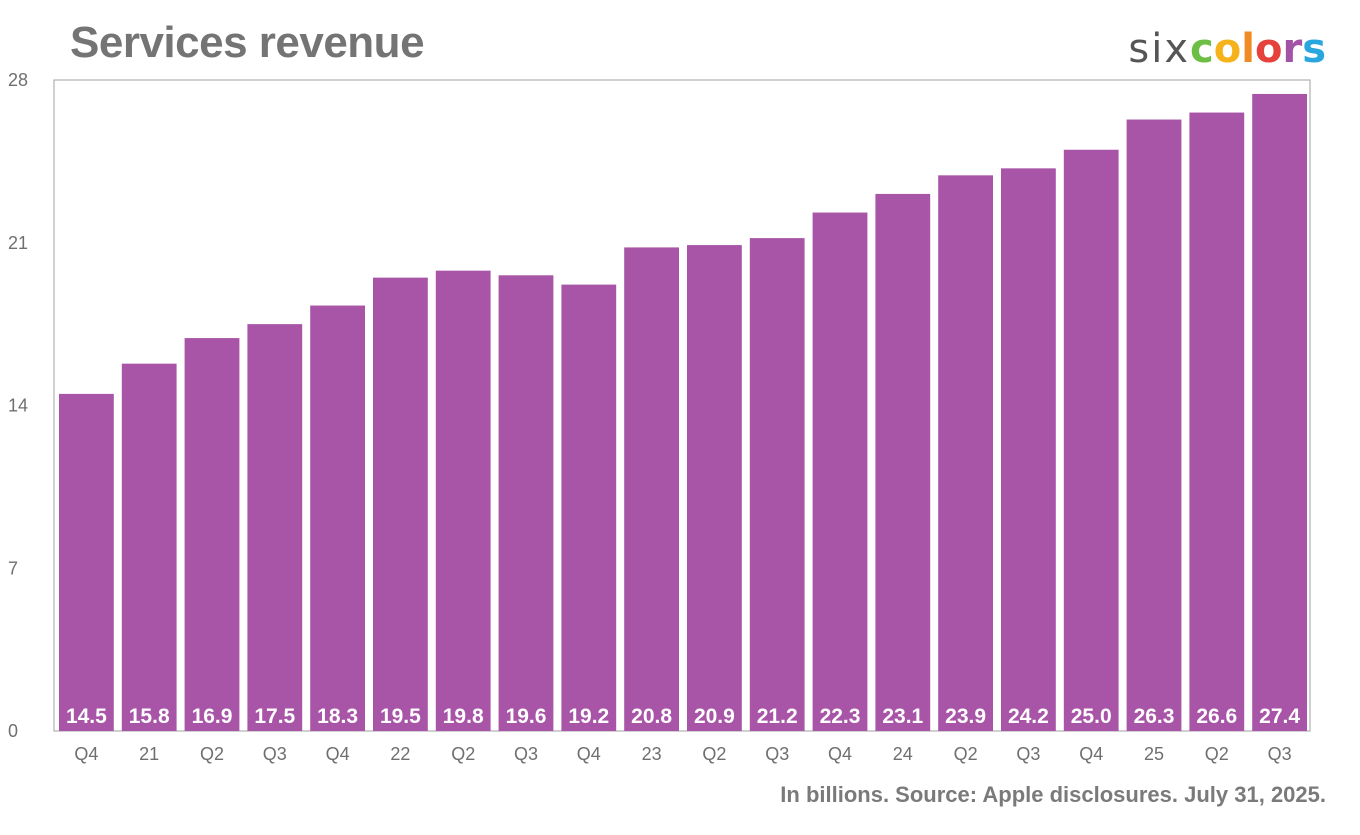 The height and width of the screenshot is (835, 1360). What do you see at coordinates (400, 716) in the screenshot?
I see `bar-value-label: 19.5` at bounding box center [400, 716].